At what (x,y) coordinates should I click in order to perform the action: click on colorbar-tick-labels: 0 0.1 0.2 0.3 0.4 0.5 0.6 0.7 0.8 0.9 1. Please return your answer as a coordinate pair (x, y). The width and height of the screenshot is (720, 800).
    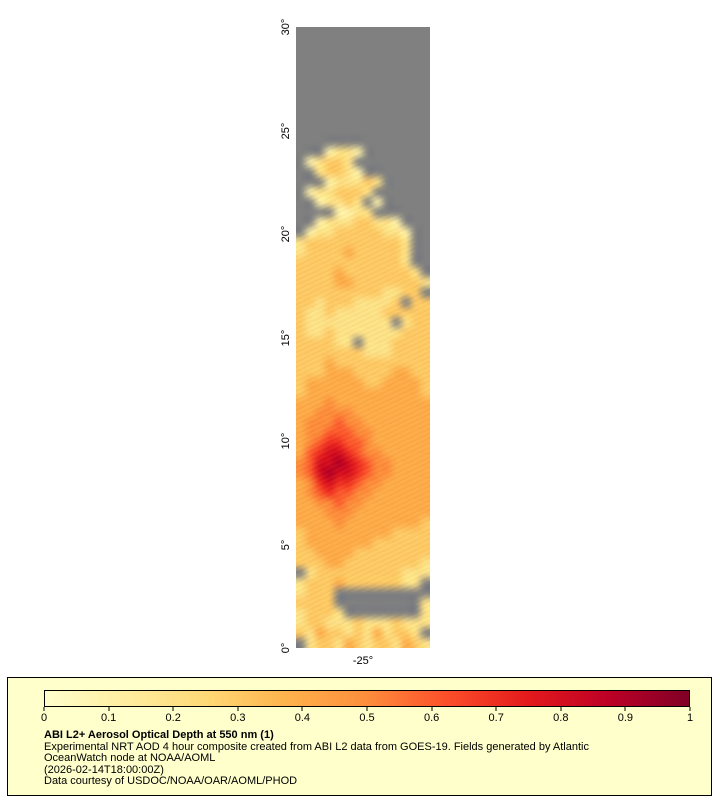
    Looking at the image, I should click on (367, 718).